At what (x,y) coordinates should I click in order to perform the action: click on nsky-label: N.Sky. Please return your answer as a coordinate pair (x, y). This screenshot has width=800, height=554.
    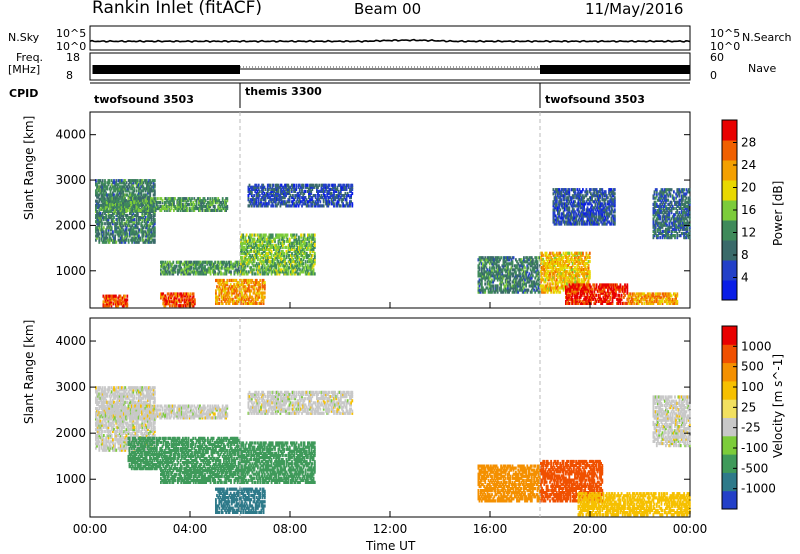
    Looking at the image, I should click on (24, 37).